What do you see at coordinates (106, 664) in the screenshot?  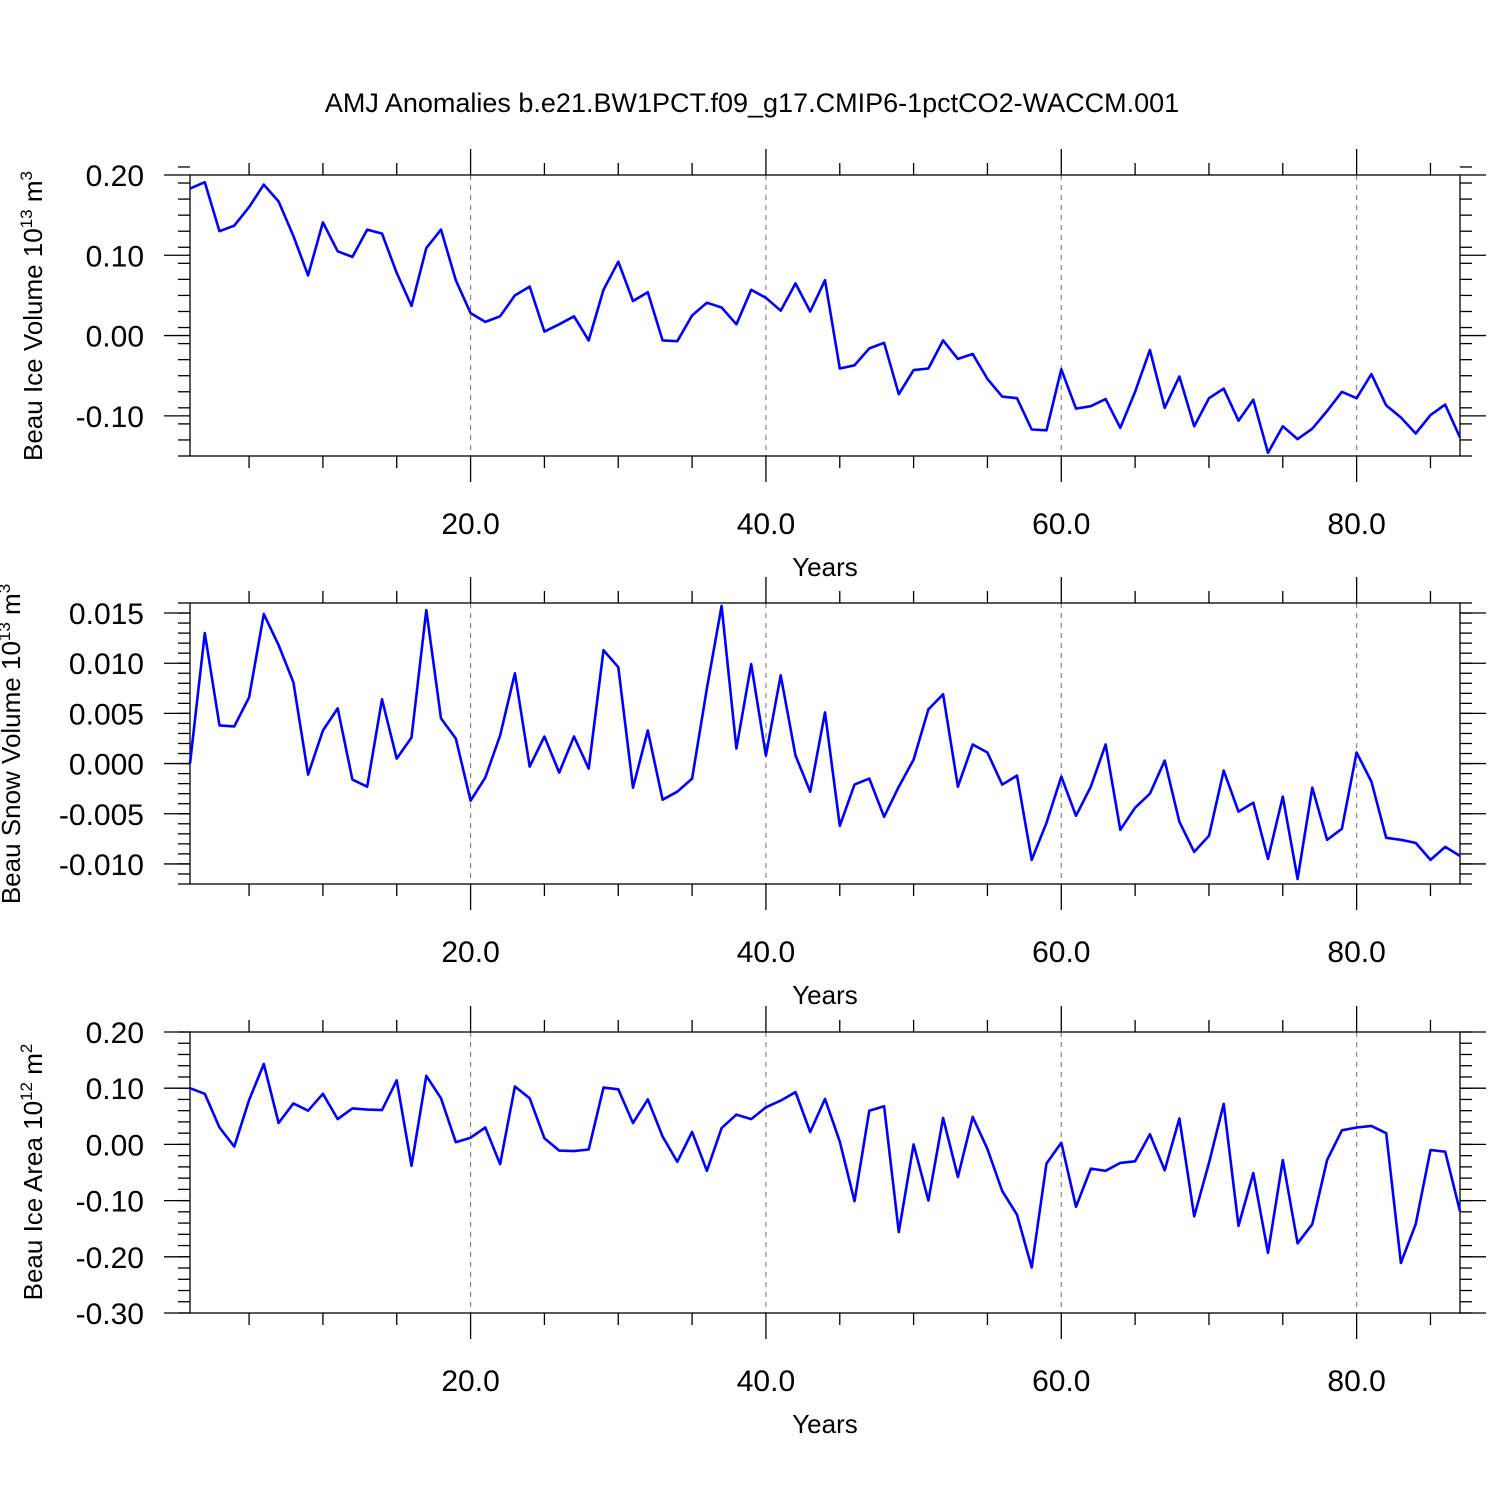 I see `y-tick-label: 0.010` at bounding box center [106, 664].